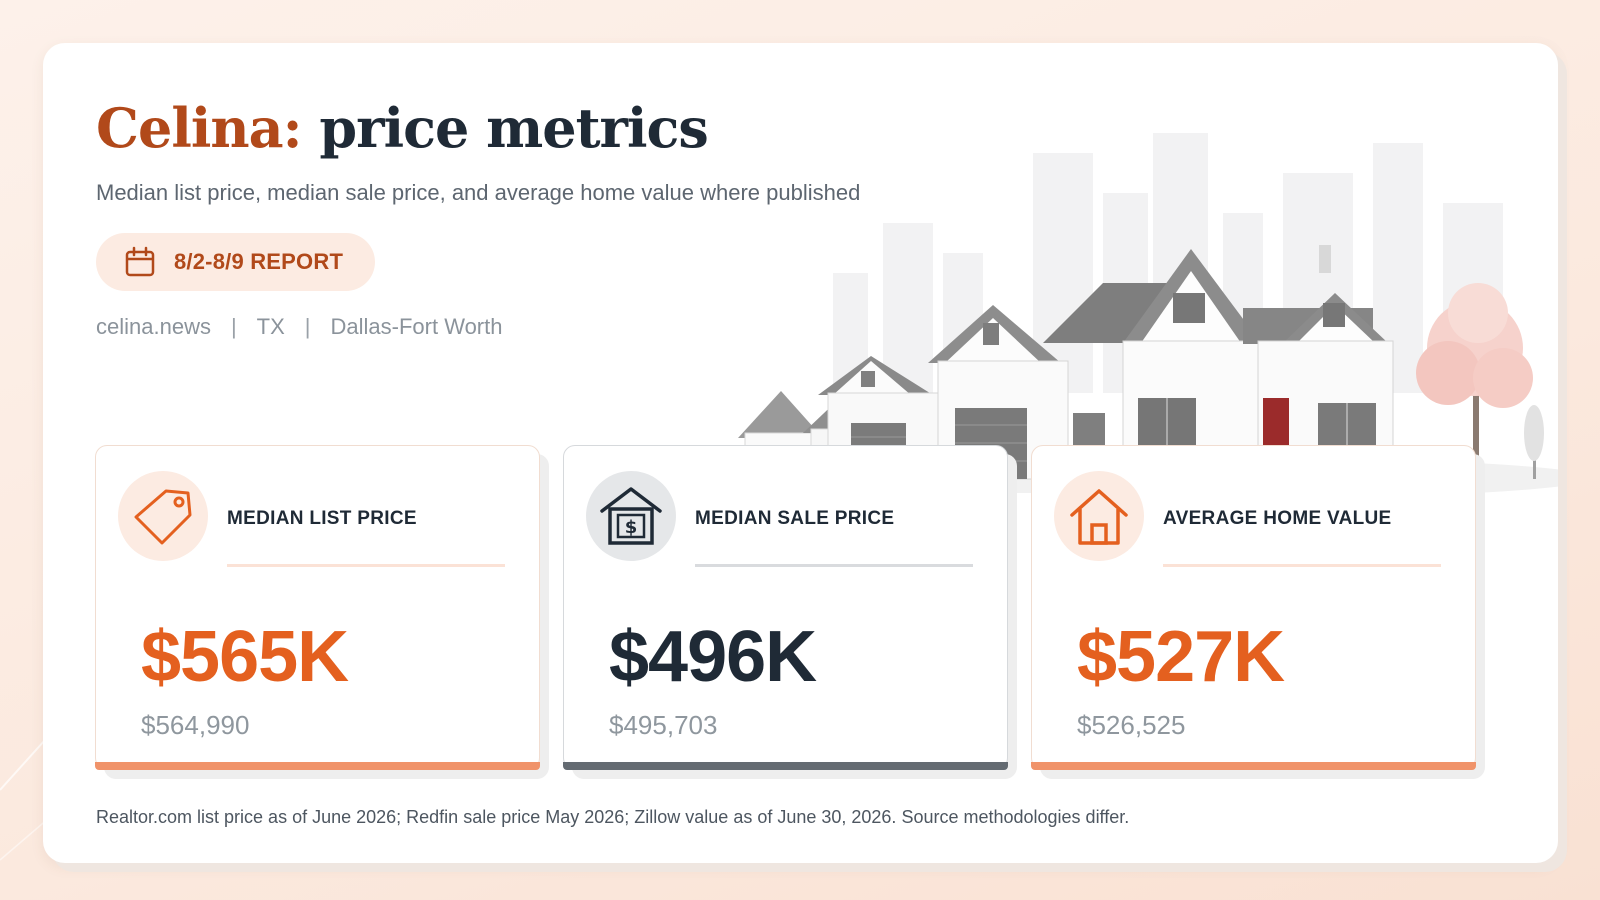  Describe the element at coordinates (795, 518) in the screenshot. I see `metric-label: MEDIAN SALE PRICE` at that location.